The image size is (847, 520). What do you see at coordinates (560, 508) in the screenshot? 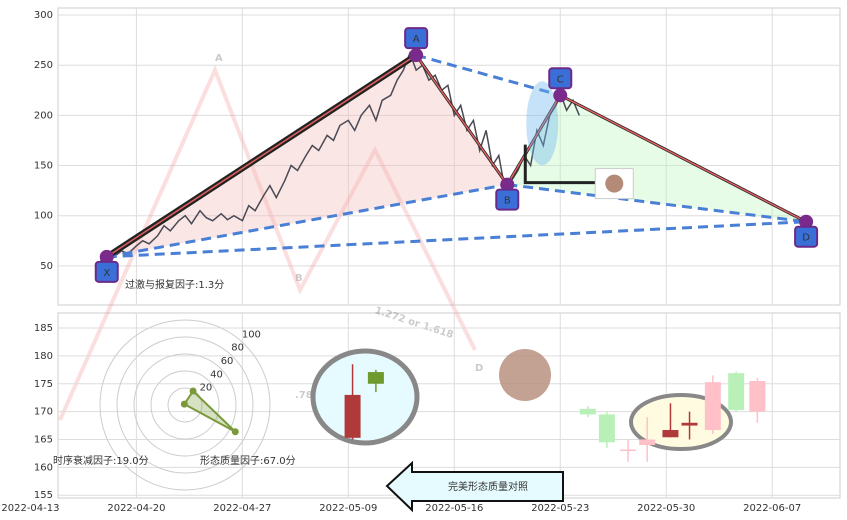
I see `x-tick-label: 2022-05-23` at bounding box center [560, 508].